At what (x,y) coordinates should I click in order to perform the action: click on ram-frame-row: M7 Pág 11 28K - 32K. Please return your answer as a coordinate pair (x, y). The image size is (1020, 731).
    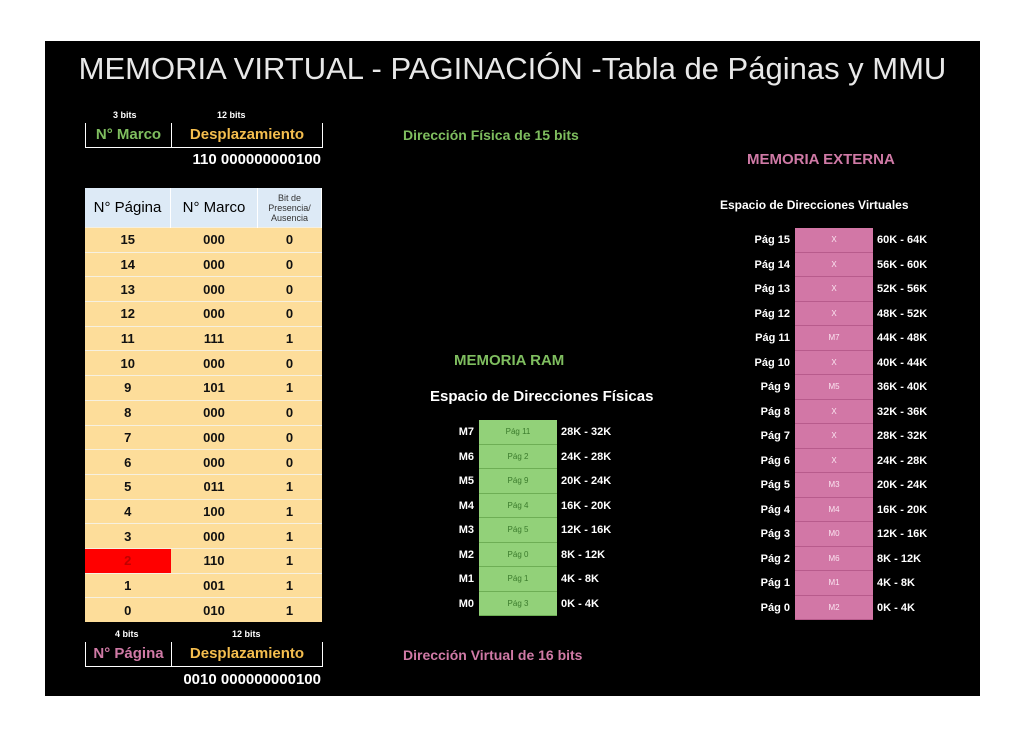
    Looking at the image, I should click on (522, 432).